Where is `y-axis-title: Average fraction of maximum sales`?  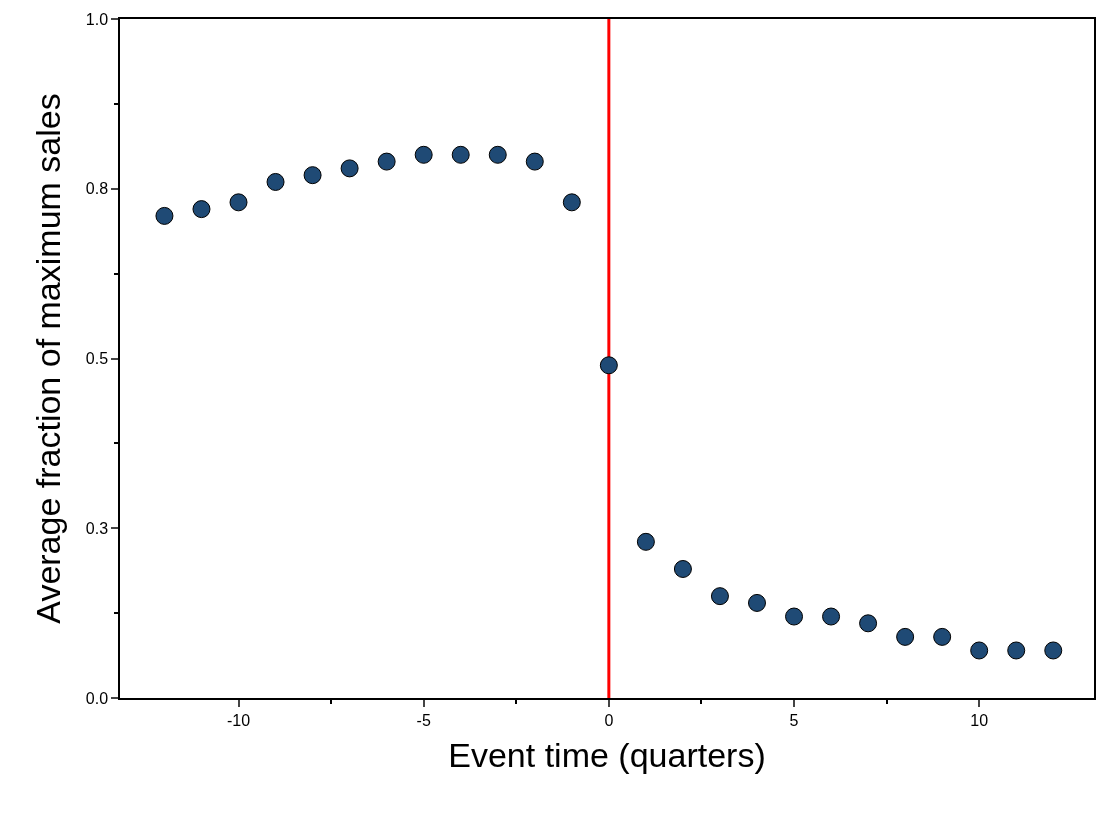
y-axis-title: Average fraction of maximum sales is located at coordinates (47, 358).